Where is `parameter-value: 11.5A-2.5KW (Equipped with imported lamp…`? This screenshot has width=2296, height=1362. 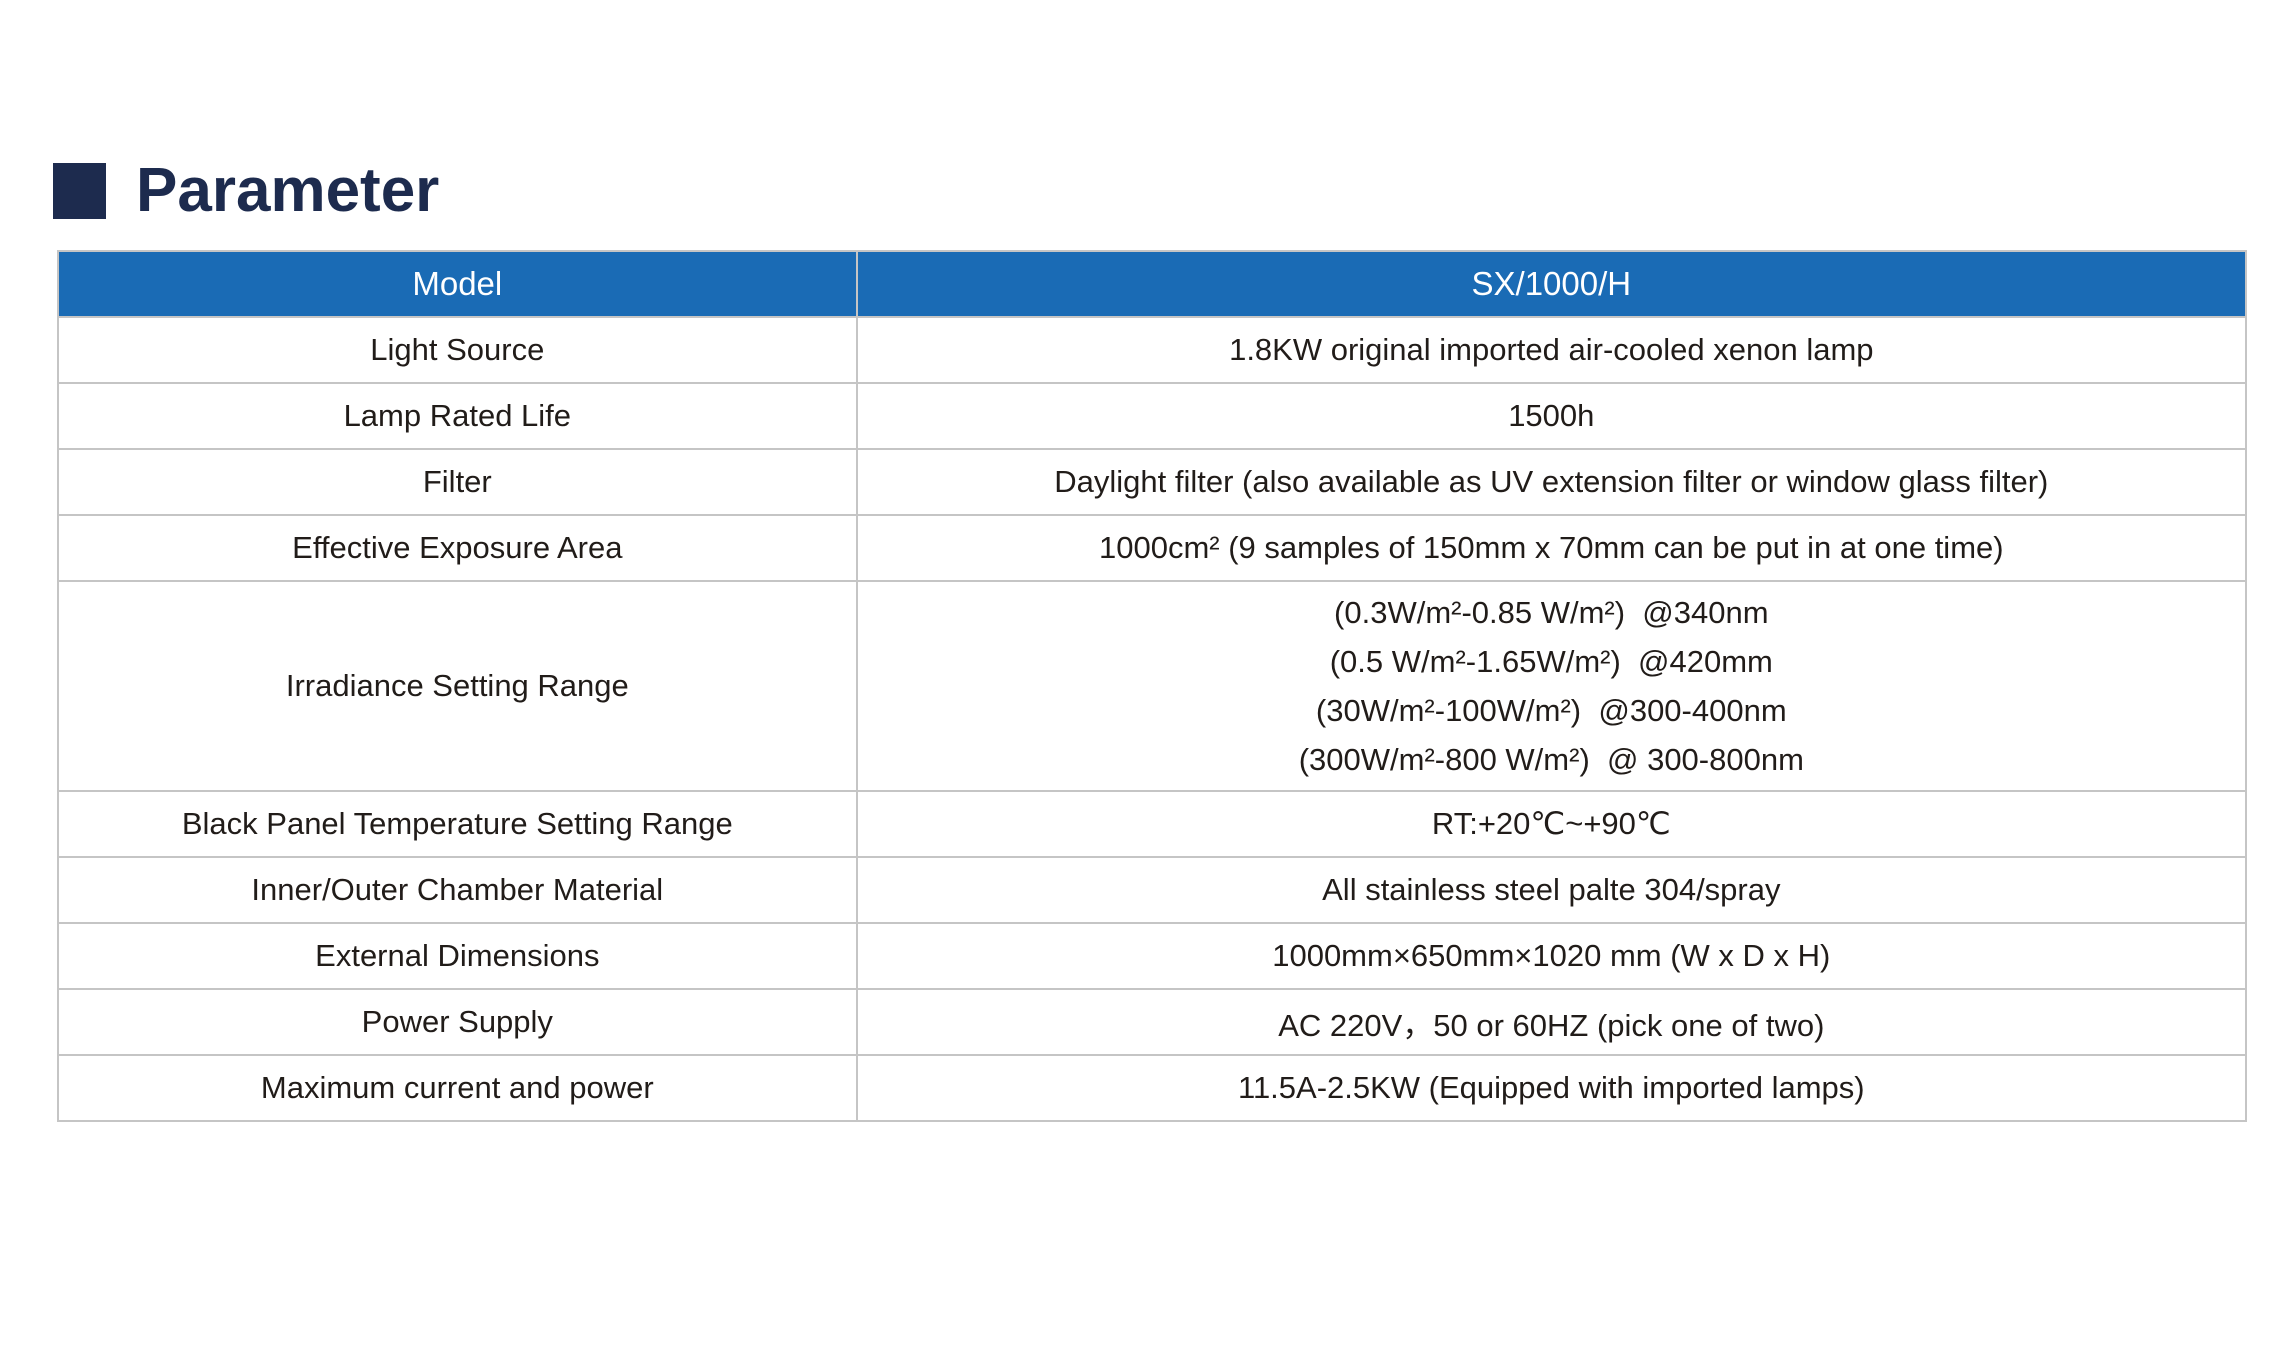
parameter-value: 11.5A-2.5KW (Equipped with imported lamp… is located at coordinates (1551, 1088).